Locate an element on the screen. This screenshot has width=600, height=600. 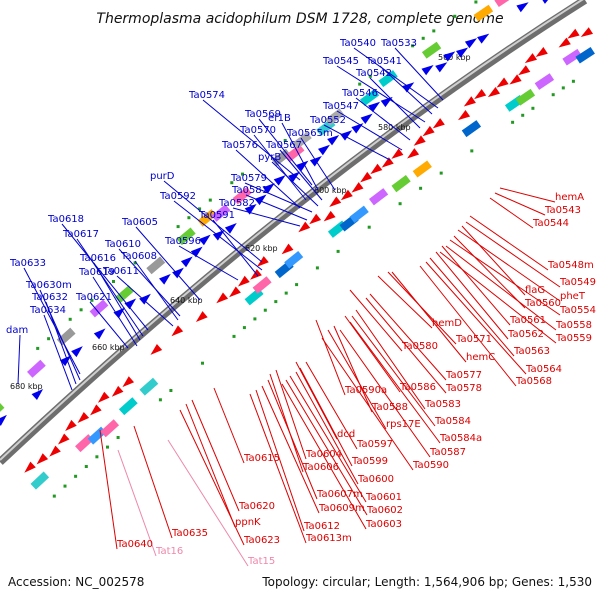
gene-label-hemc: hemC is located at coordinates (480, 357).